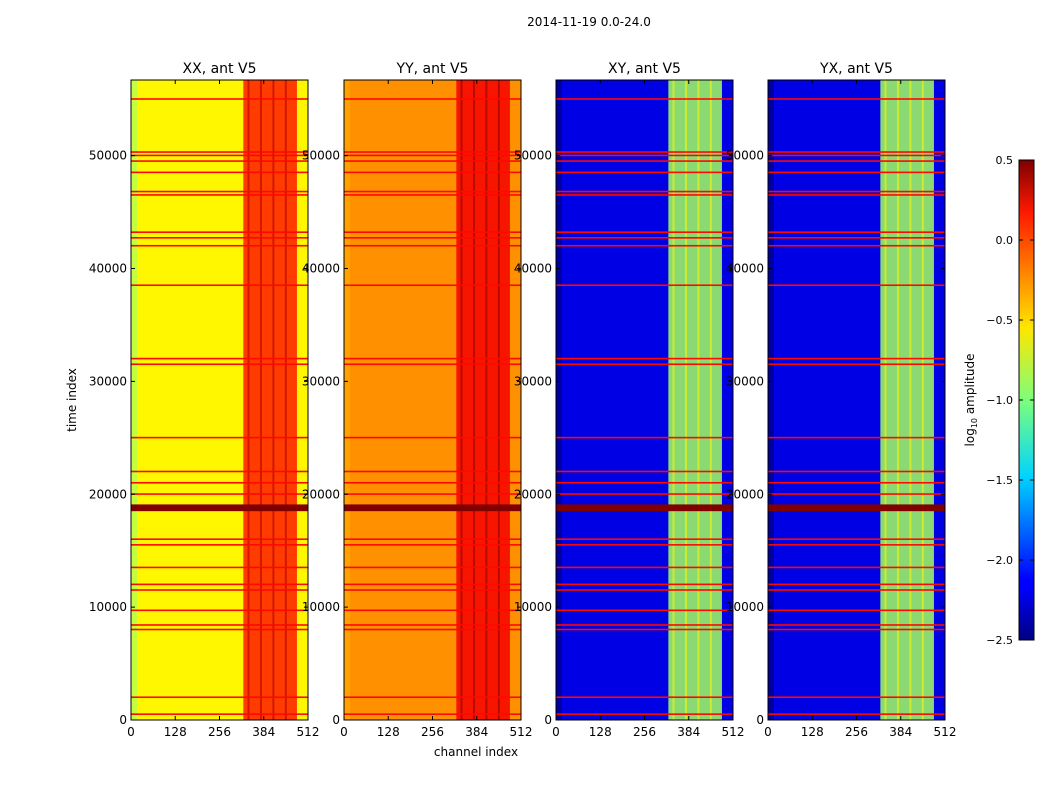 The height and width of the screenshot is (804, 1050). What do you see at coordinates (999, 560) in the screenshot?
I see `colorbar-tick-label: −2.0` at bounding box center [999, 560].